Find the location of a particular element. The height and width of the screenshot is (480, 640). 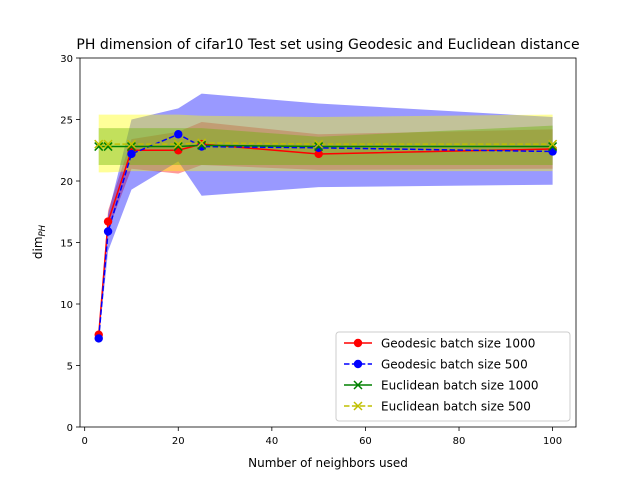

y-axis-ticks: 0 5 10 15 20 25 30 is located at coordinates (70, 244).